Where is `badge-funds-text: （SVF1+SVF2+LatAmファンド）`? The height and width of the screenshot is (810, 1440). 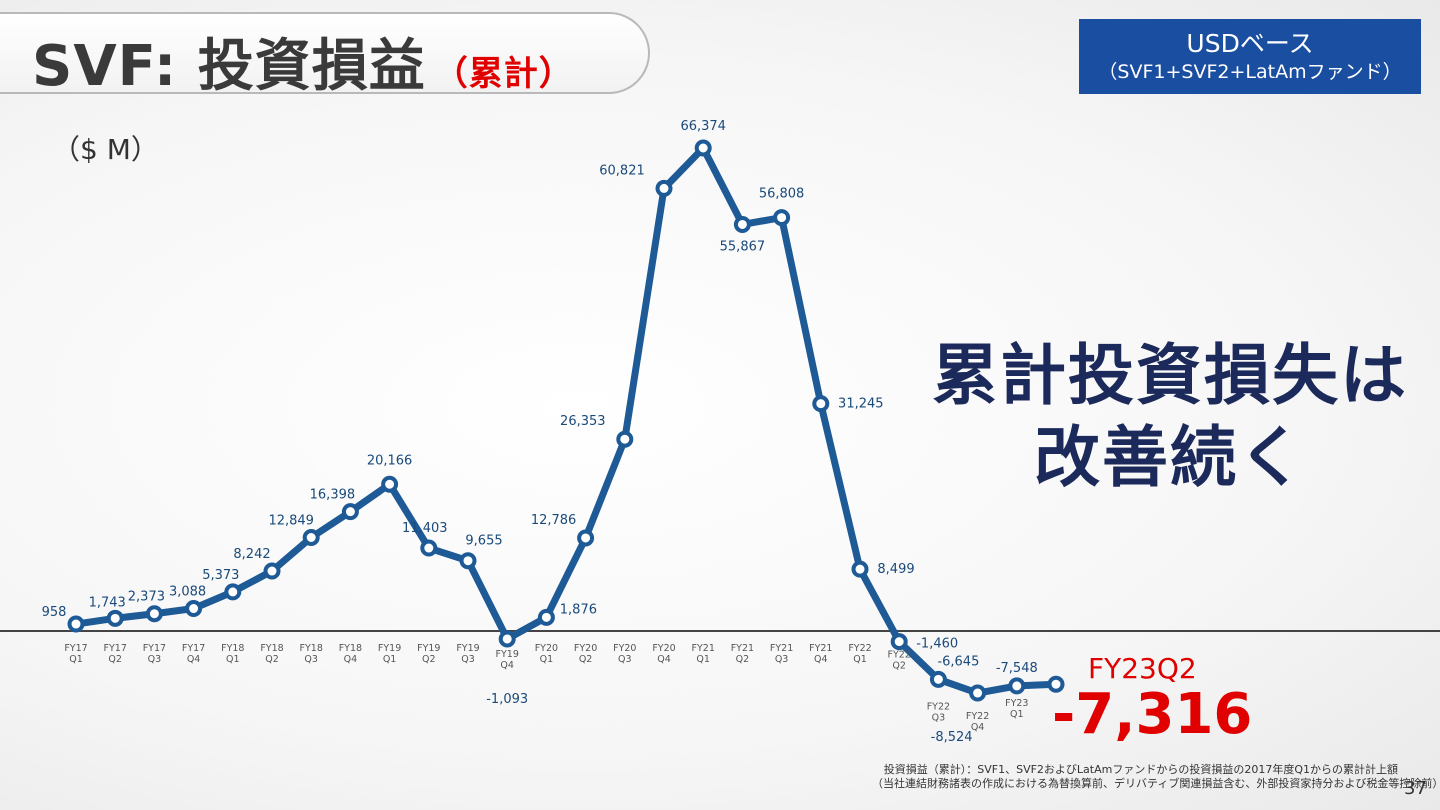 badge-funds-text: （SVF1+SVF2+LatAmファンド） is located at coordinates (1250, 72).